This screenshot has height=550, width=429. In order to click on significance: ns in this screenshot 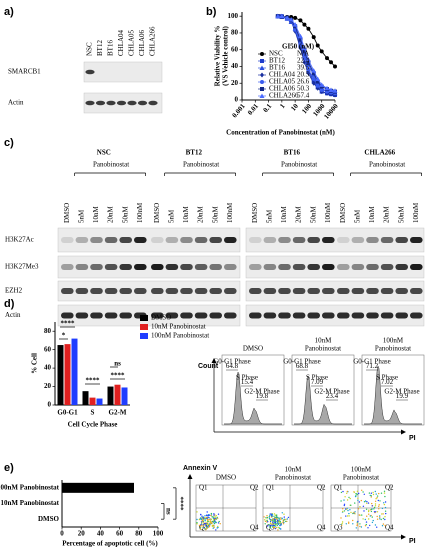, I will do `click(117, 364)`.